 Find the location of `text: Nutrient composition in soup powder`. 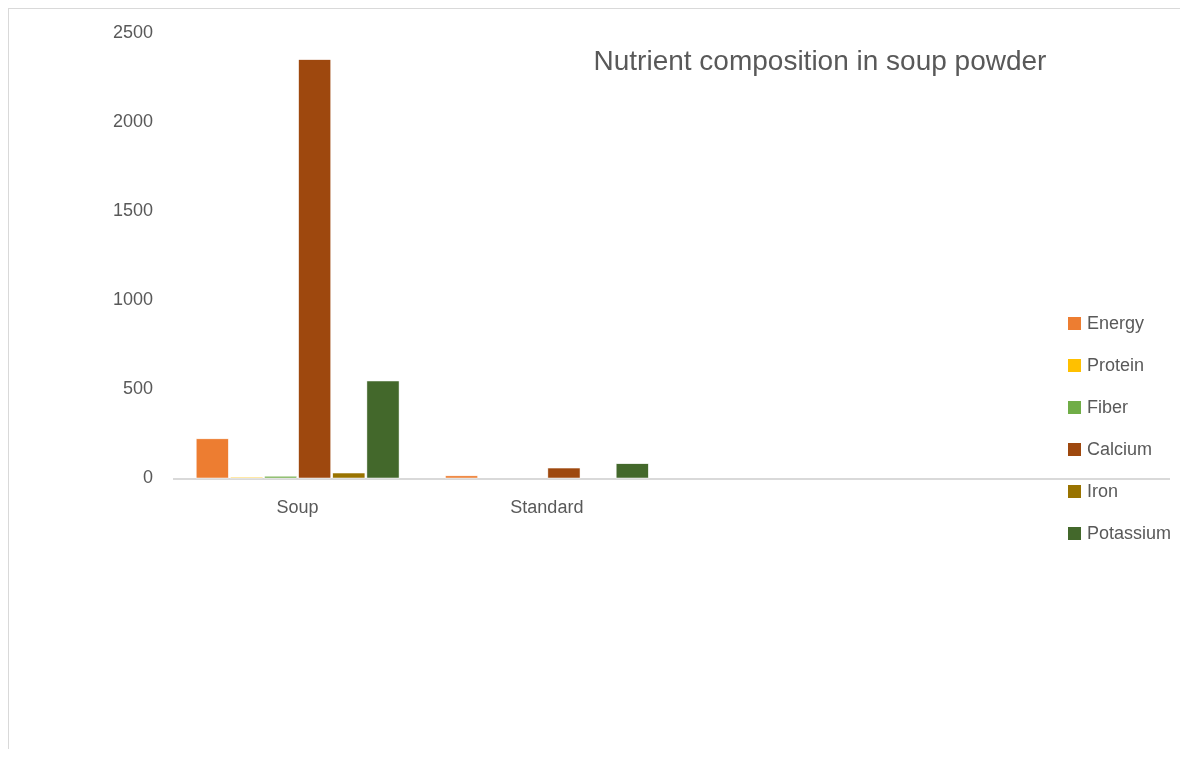

text: Nutrient composition in soup powder is located at coordinates (820, 61).